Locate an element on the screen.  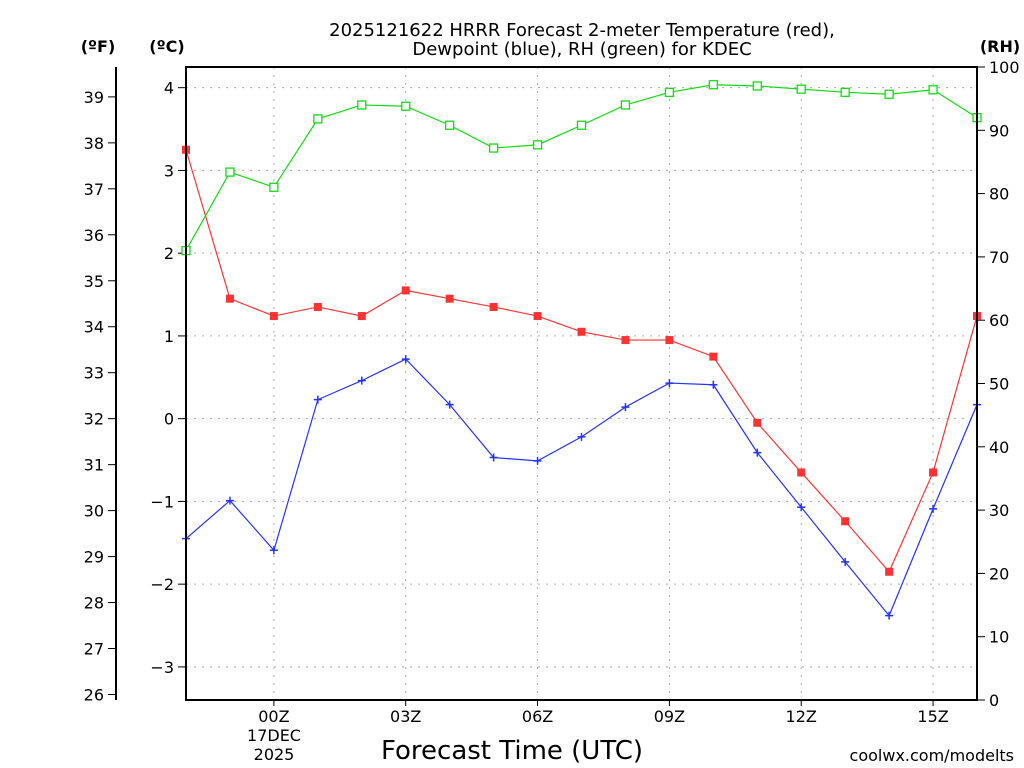
x-tick-label: 09Z is located at coordinates (669, 716).